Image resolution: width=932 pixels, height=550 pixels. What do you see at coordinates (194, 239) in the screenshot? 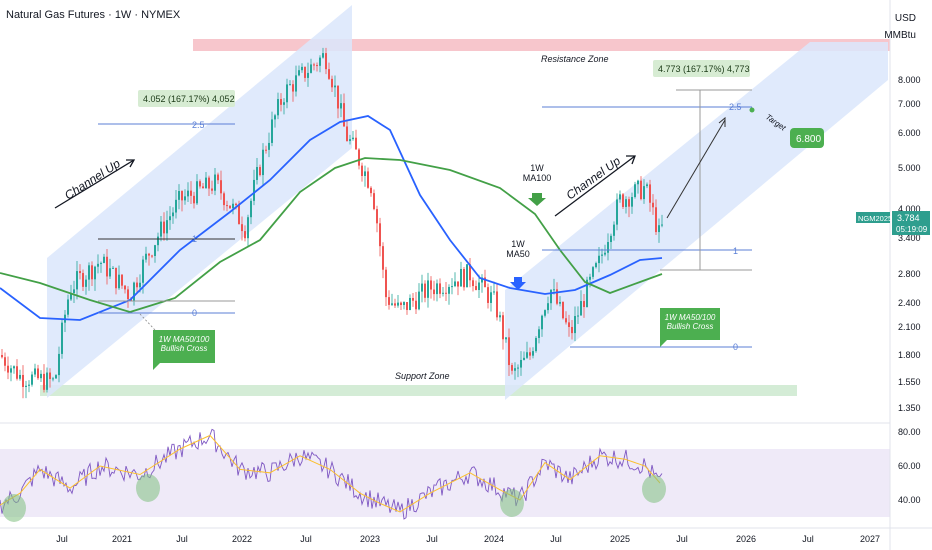
I see `fib-left-label-1: 1` at bounding box center [194, 239].